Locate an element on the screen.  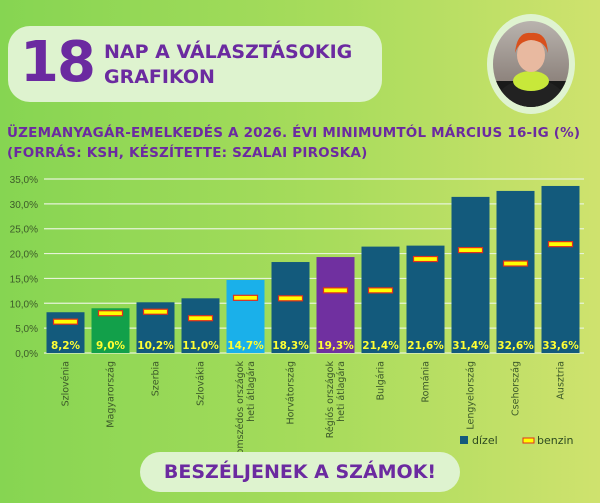
y-tick-label: 5,0% is located at coordinates (26, 329).